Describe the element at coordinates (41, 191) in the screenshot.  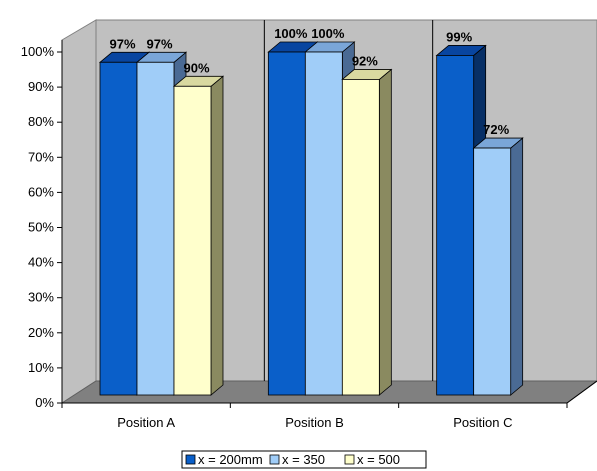
I see `y-tick-label: 60%` at that location.